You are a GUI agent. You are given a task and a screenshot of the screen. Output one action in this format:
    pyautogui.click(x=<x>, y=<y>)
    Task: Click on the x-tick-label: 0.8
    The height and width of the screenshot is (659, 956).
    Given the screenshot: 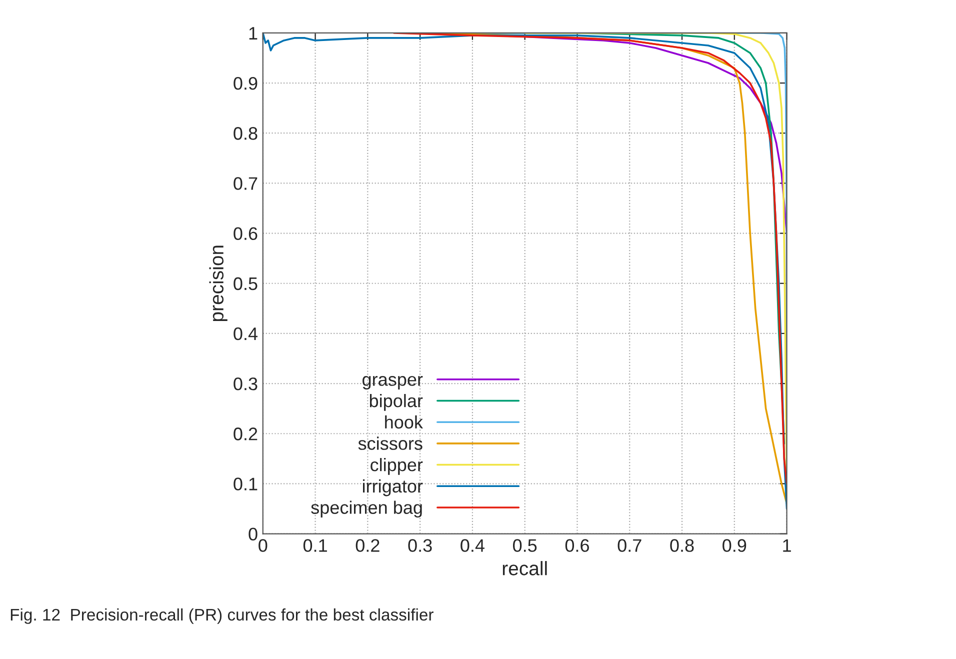 What is the action you would take?
    pyautogui.click(x=682, y=545)
    